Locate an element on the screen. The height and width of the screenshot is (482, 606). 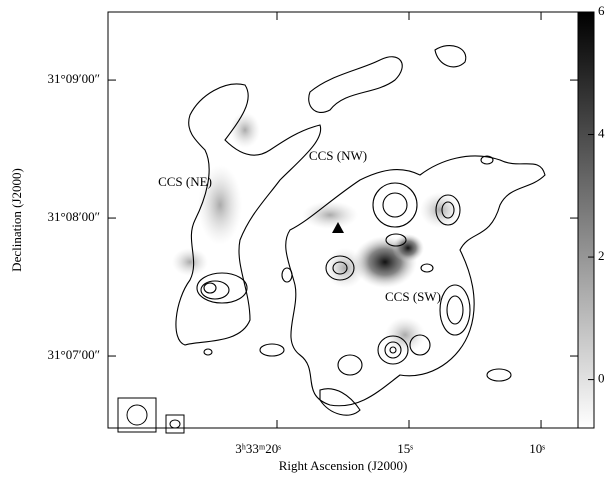
beams is located at coordinates (151, 415).